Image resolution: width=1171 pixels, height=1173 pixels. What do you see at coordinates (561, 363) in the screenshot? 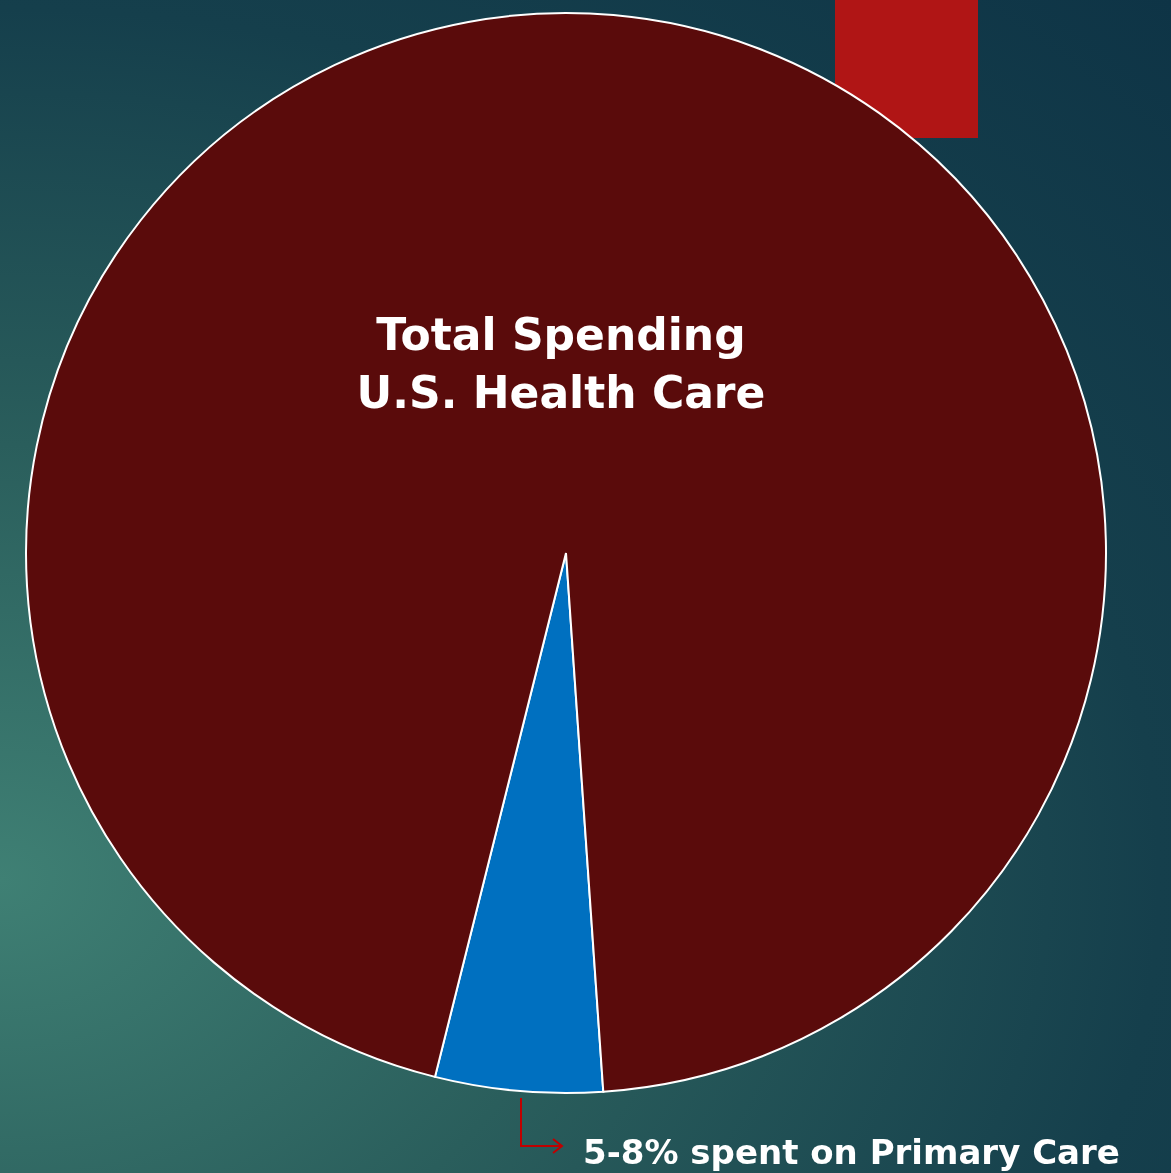
I see `slice-label: Total Spending U.S. Health Care` at bounding box center [561, 363].